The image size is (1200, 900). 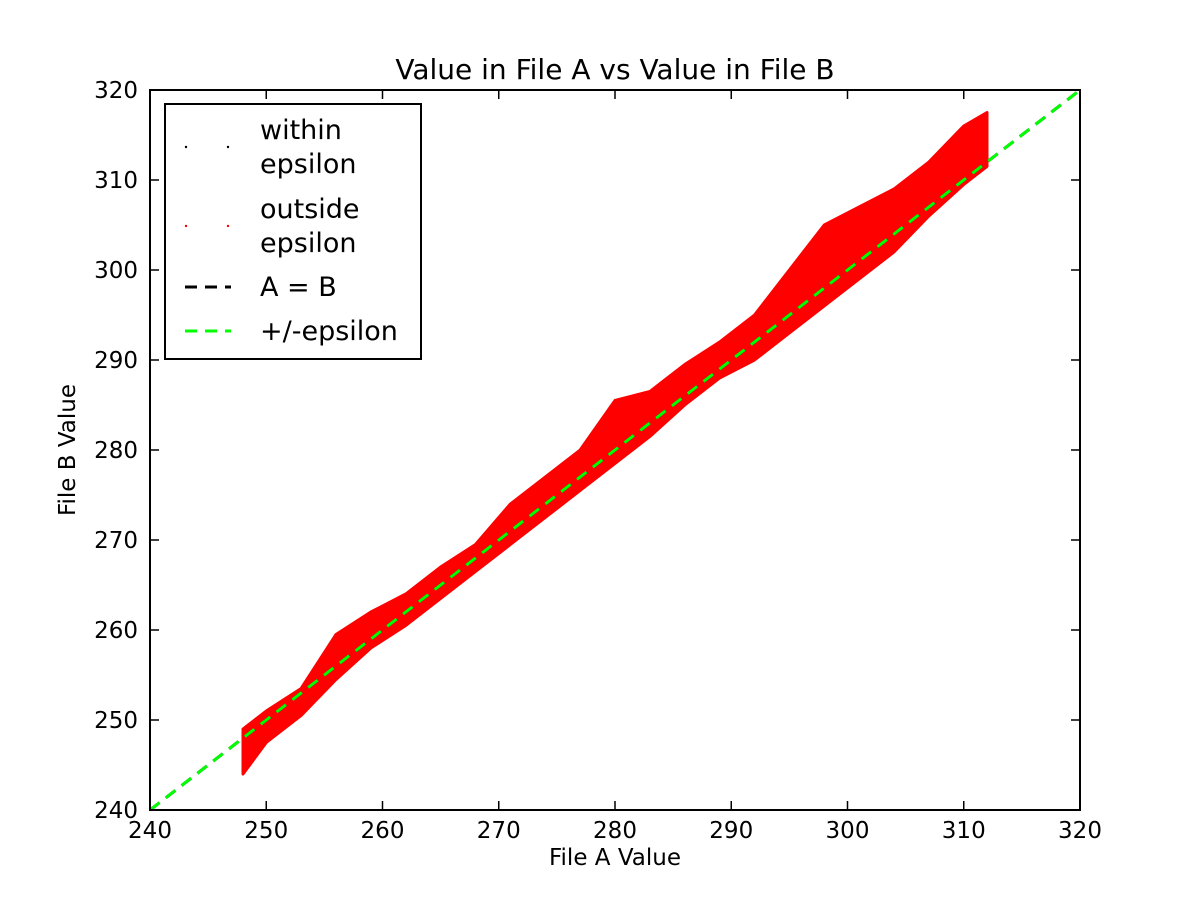 What do you see at coordinates (116, 91) in the screenshot?
I see `y-tick-label: 320` at bounding box center [116, 91].